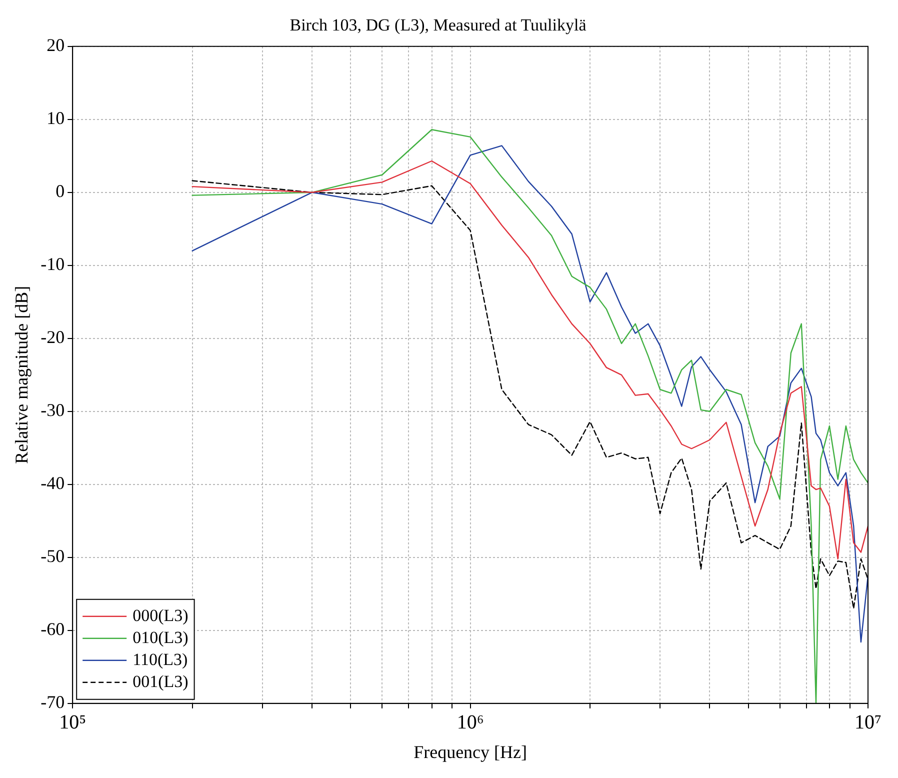 The image size is (898, 778). Describe the element at coordinates (52, 483) in the screenshot. I see `y-tick-label: -40` at that location.